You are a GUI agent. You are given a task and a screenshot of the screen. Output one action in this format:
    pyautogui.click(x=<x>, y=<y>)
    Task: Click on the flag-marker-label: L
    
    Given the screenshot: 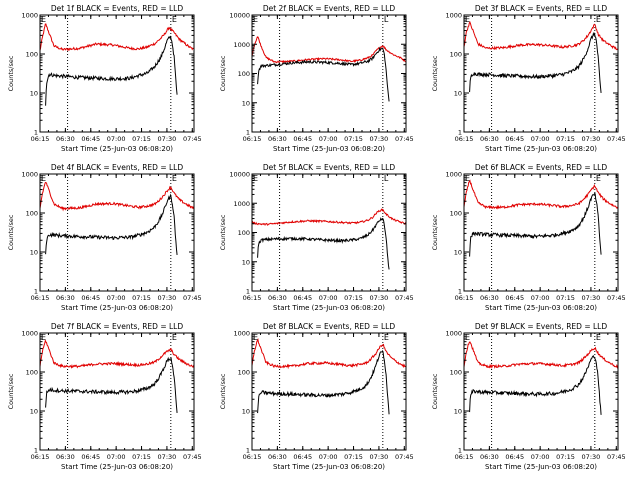 What is the action you would take?
    pyautogui.click(x=386, y=178)
    